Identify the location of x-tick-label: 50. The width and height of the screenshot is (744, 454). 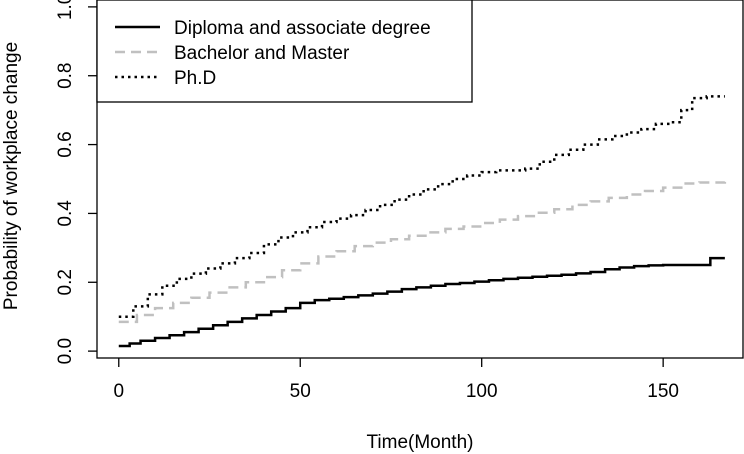
(300, 391).